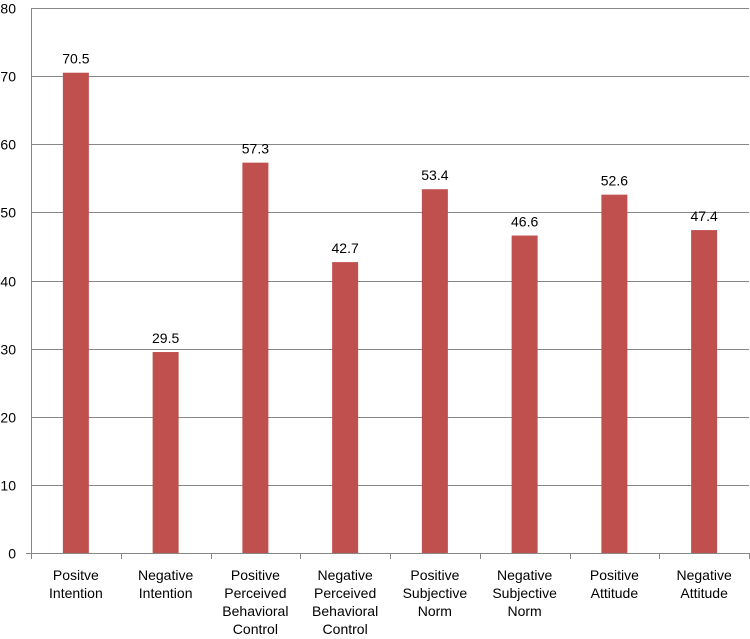  Describe the element at coordinates (524, 222) in the screenshot. I see `data-label: 46.6` at that location.